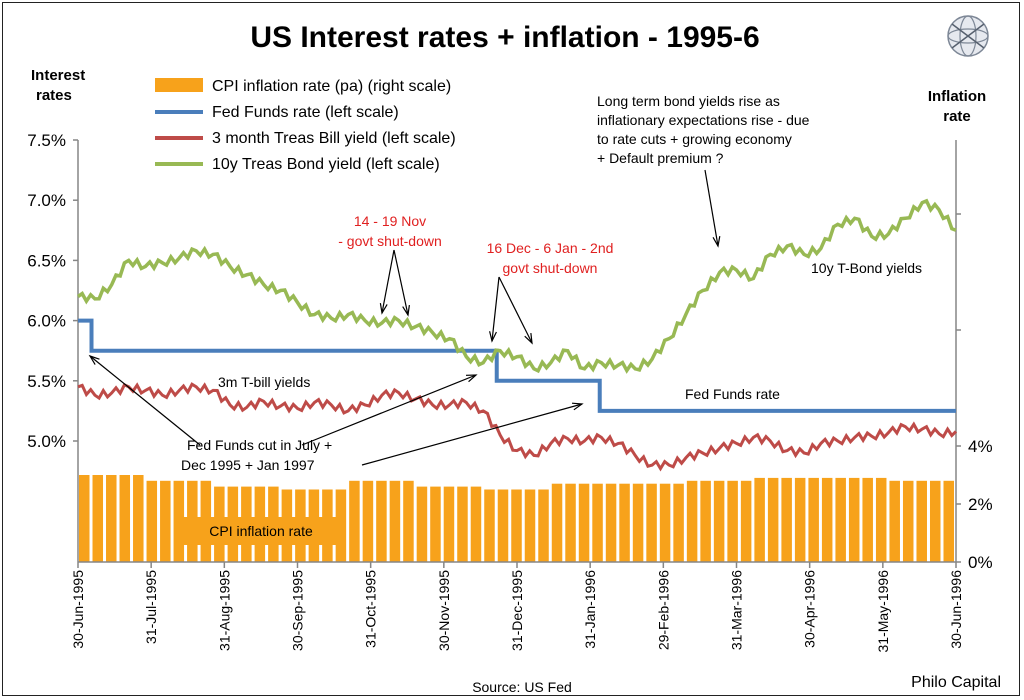  I want to click on arrow-bond-note-head, so click(716, 242).